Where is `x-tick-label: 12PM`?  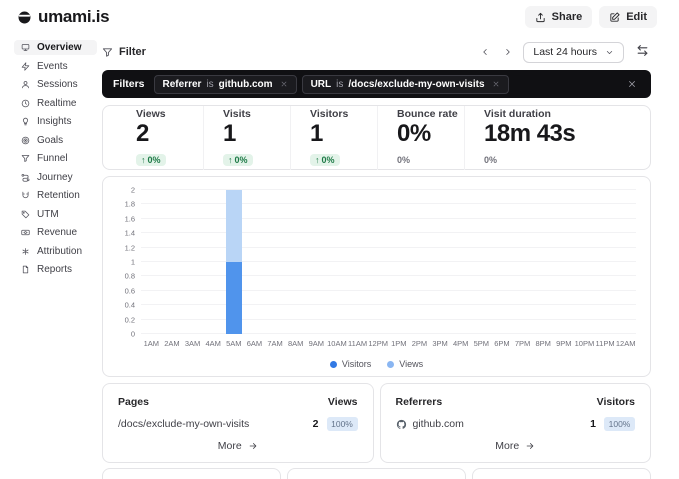 x-tick-label: 12PM is located at coordinates (378, 343).